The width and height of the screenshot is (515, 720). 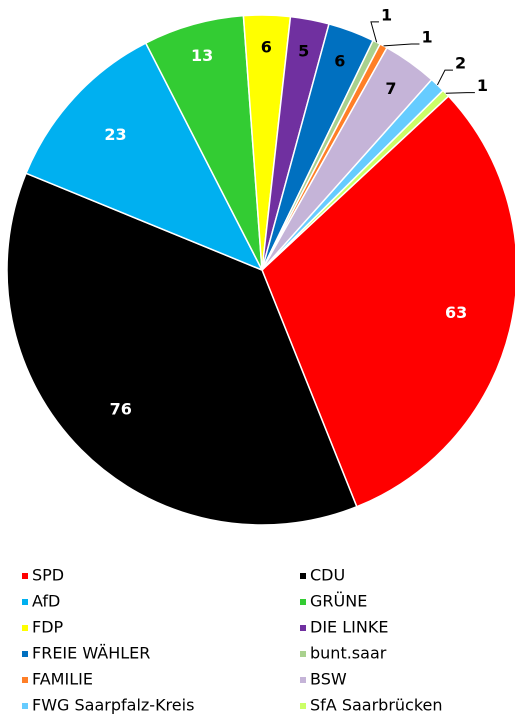 What do you see at coordinates (349, 627) in the screenshot?
I see `legend-label: DIE LINKE` at bounding box center [349, 627].